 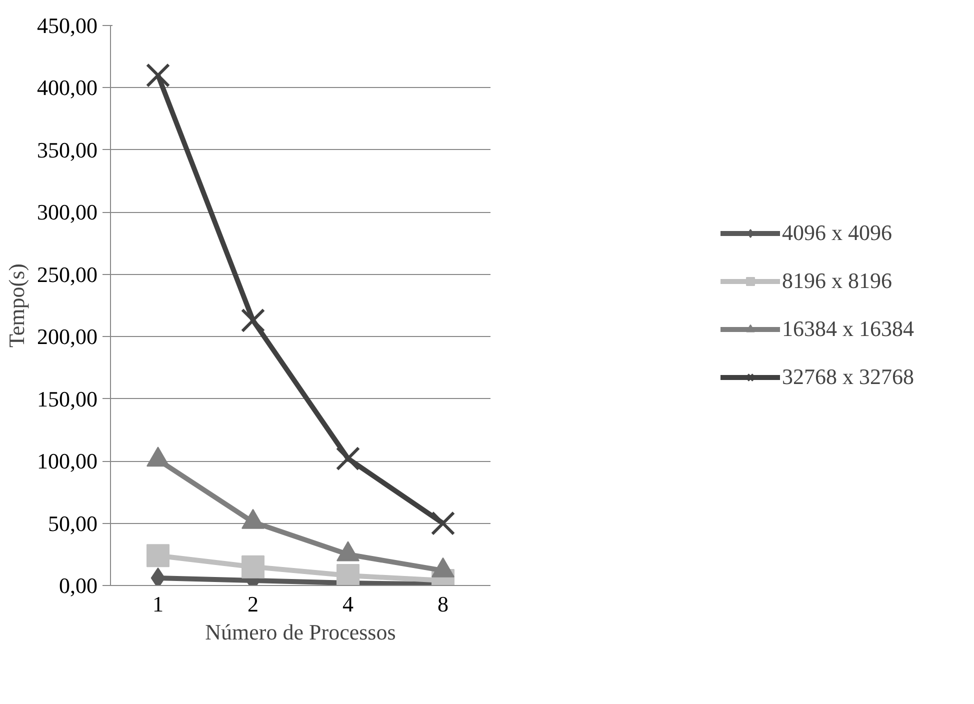 What do you see at coordinates (67, 399) in the screenshot?
I see `y-tick-label: 150,00` at bounding box center [67, 399].